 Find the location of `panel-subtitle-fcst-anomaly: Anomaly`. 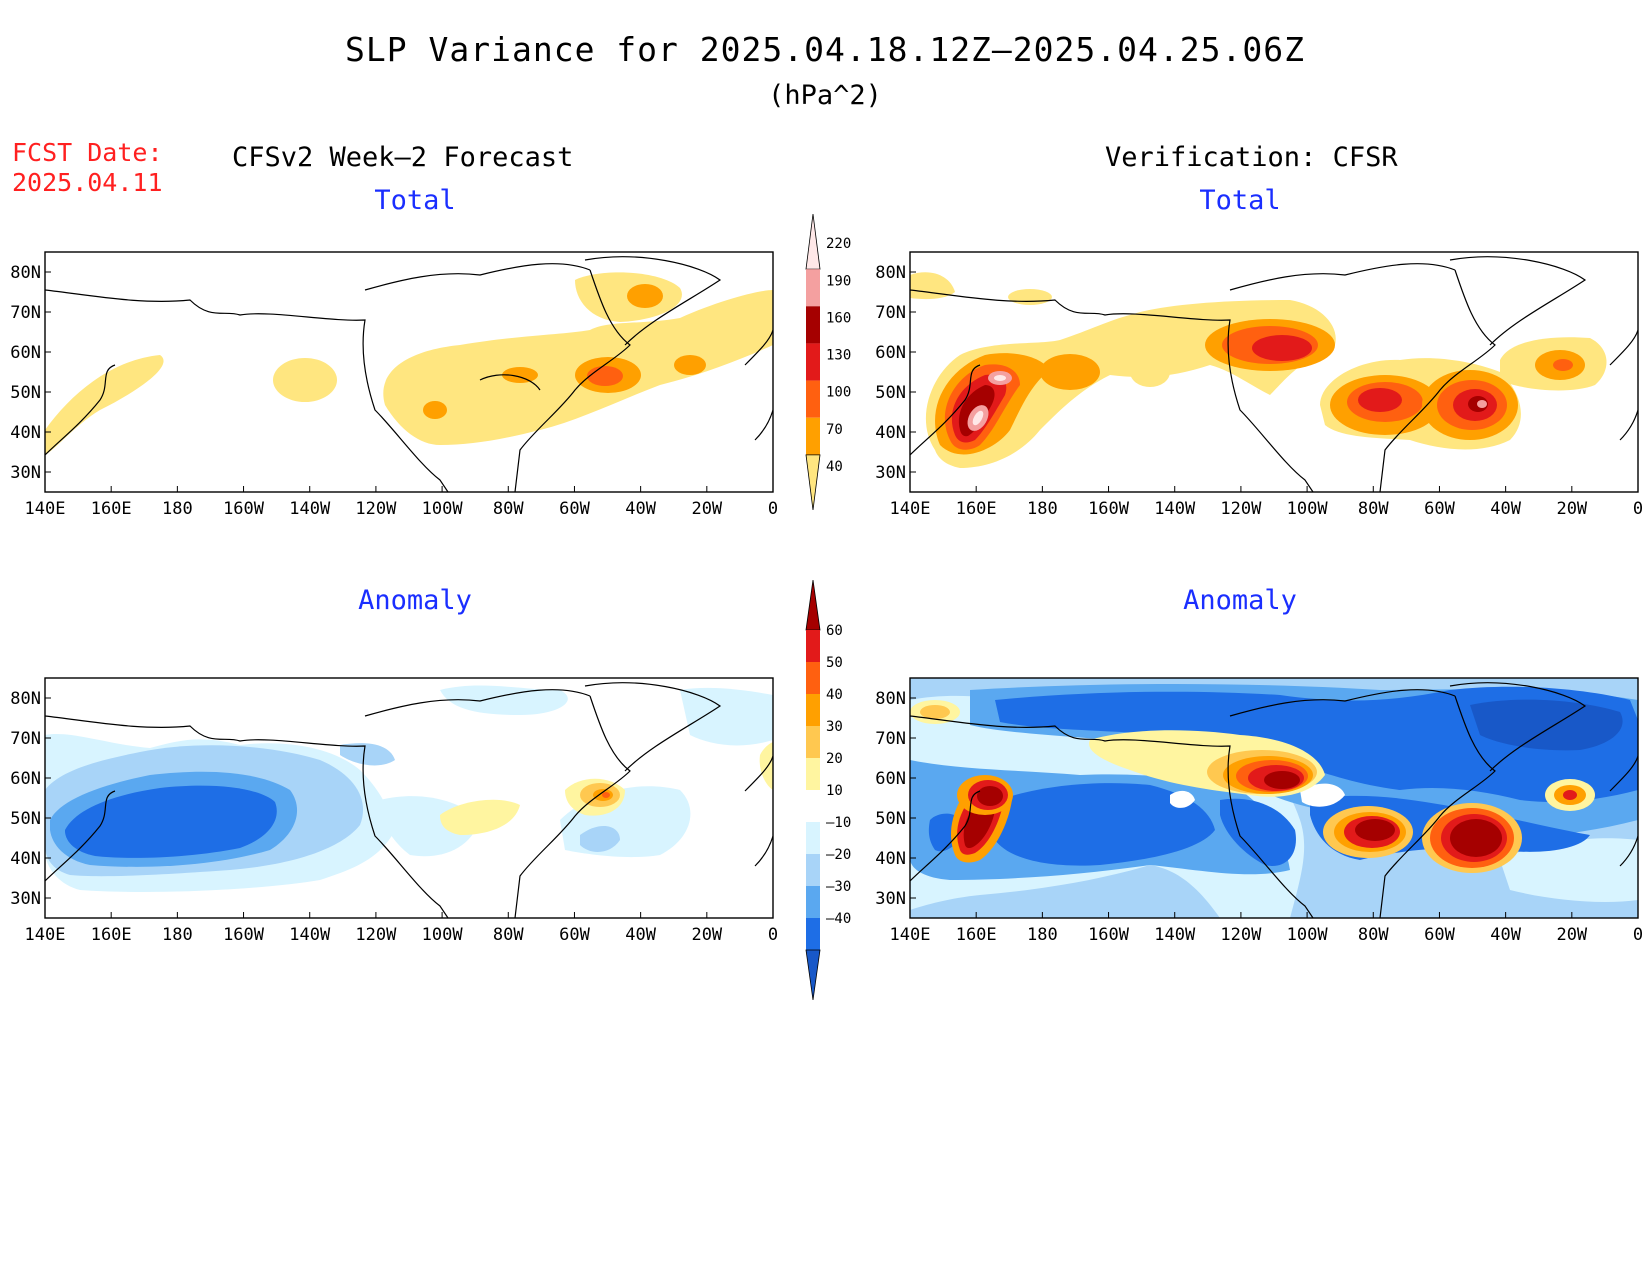

panel-subtitle-fcst-anomaly: Anomaly is located at coordinates (415, 600).